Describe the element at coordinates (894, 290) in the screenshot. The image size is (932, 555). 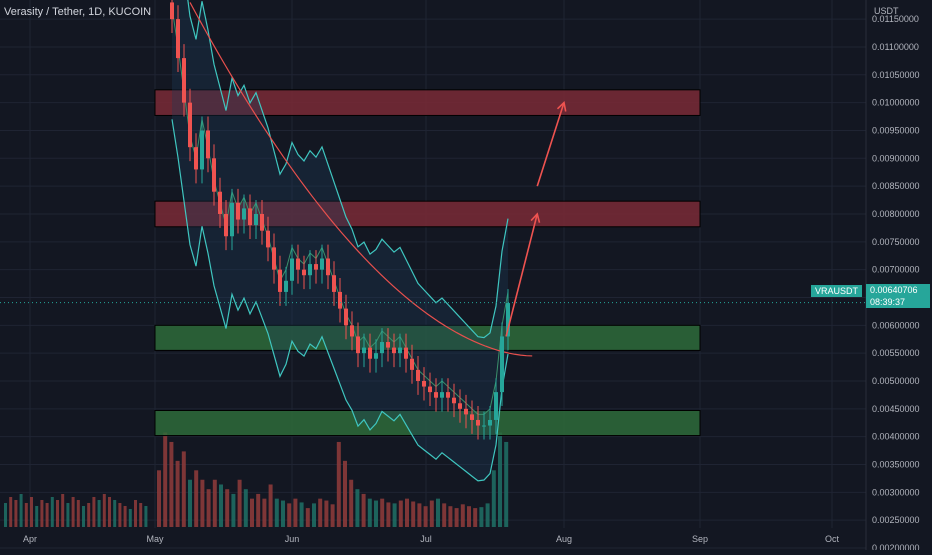
I see `last-price: 0.00640706` at that location.